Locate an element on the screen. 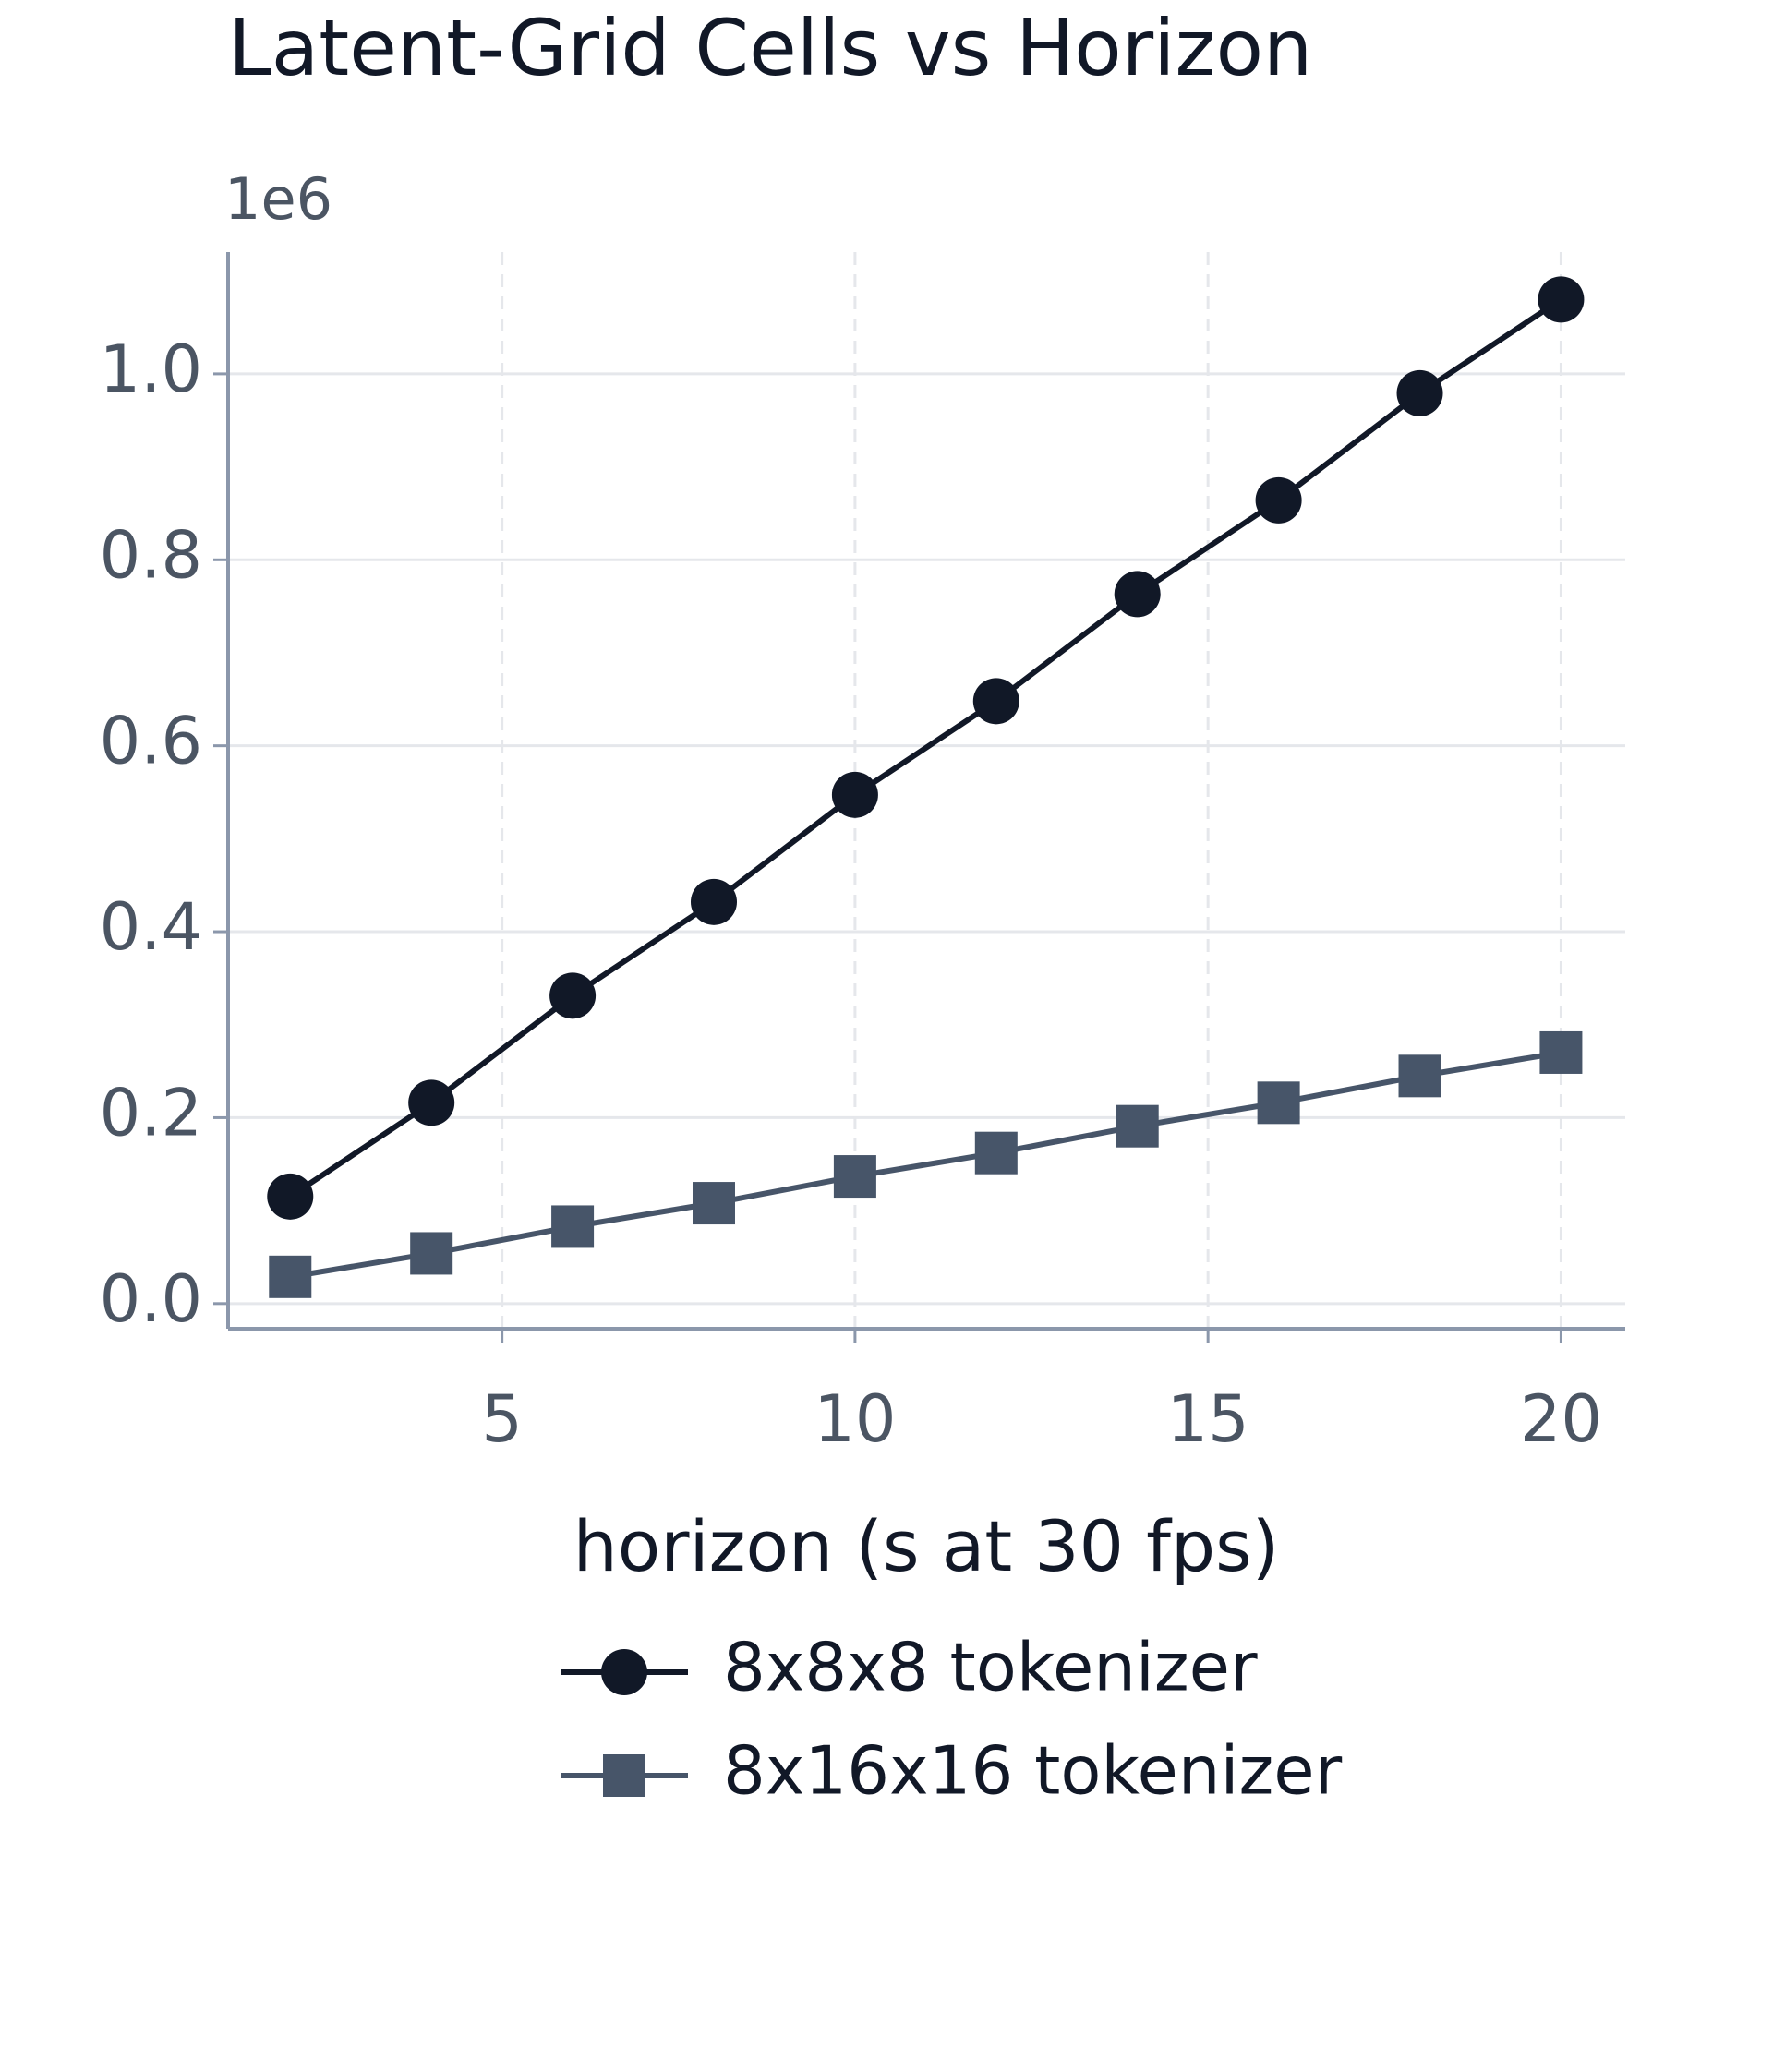 The height and width of the screenshot is (2072, 1773). chart-title: Latent-Grid Cells vs Horizon is located at coordinates (770, 48).